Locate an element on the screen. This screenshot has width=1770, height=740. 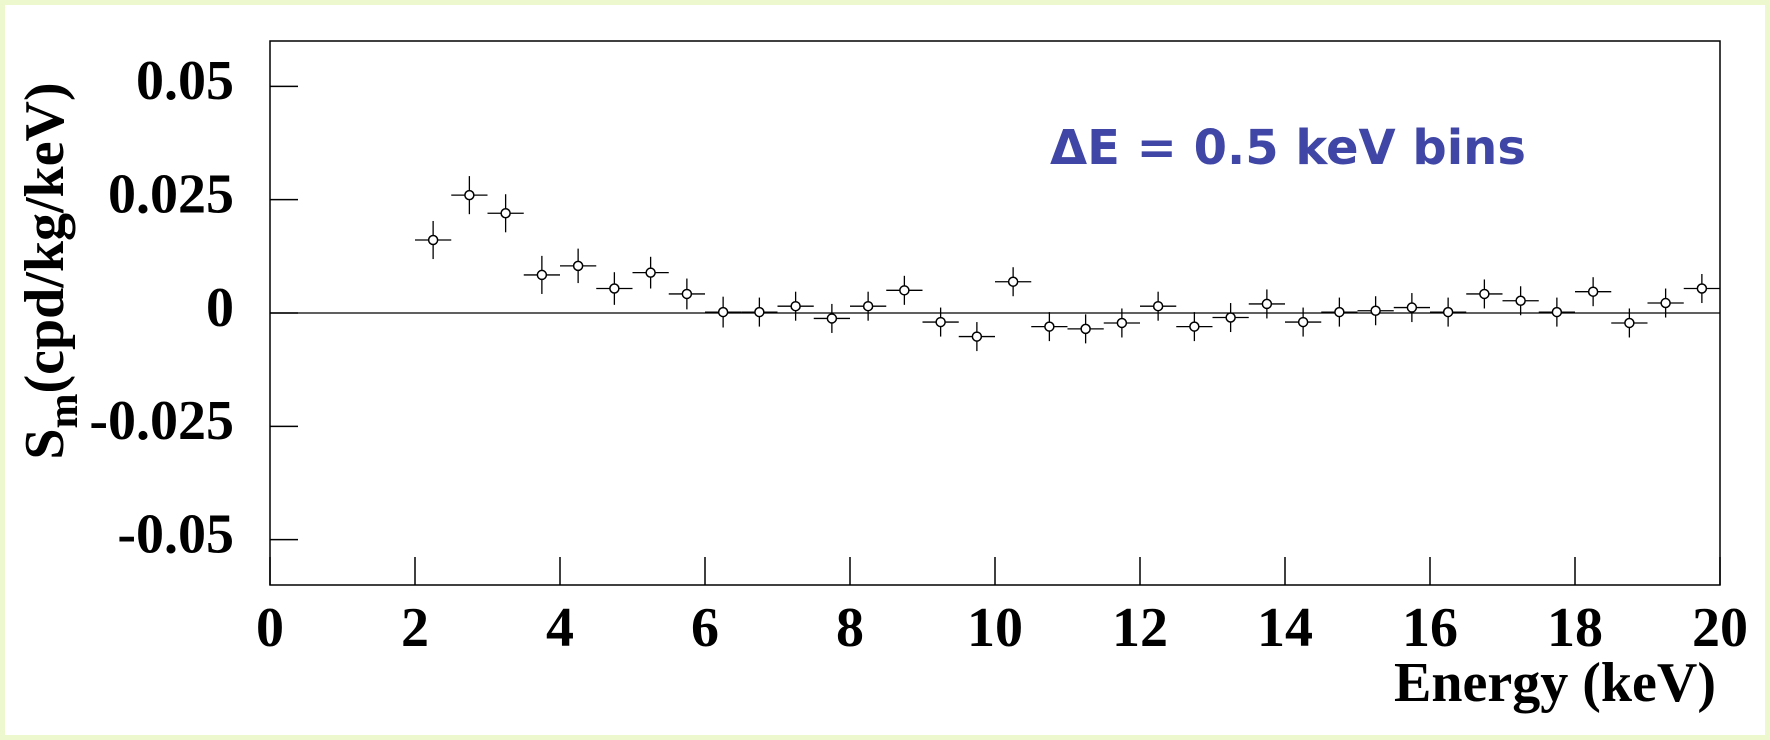
x-tick-label: 8 is located at coordinates (850, 628).